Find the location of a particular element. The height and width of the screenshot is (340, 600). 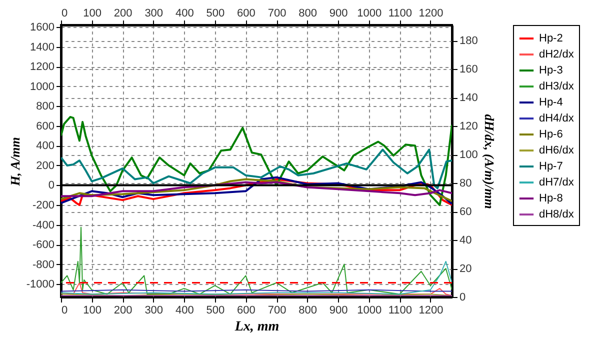

legend-label: Hp-4 is located at coordinates (551, 102).